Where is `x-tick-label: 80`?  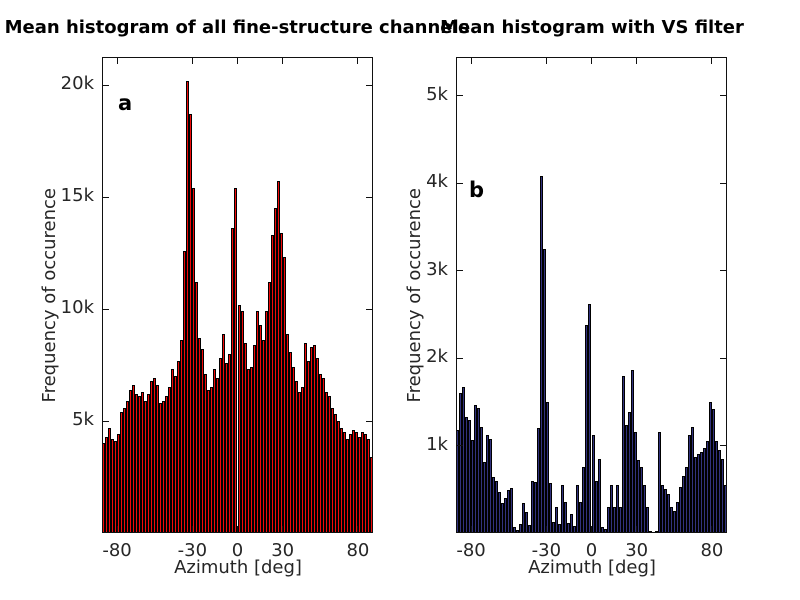 x-tick-label: 80 is located at coordinates (358, 550).